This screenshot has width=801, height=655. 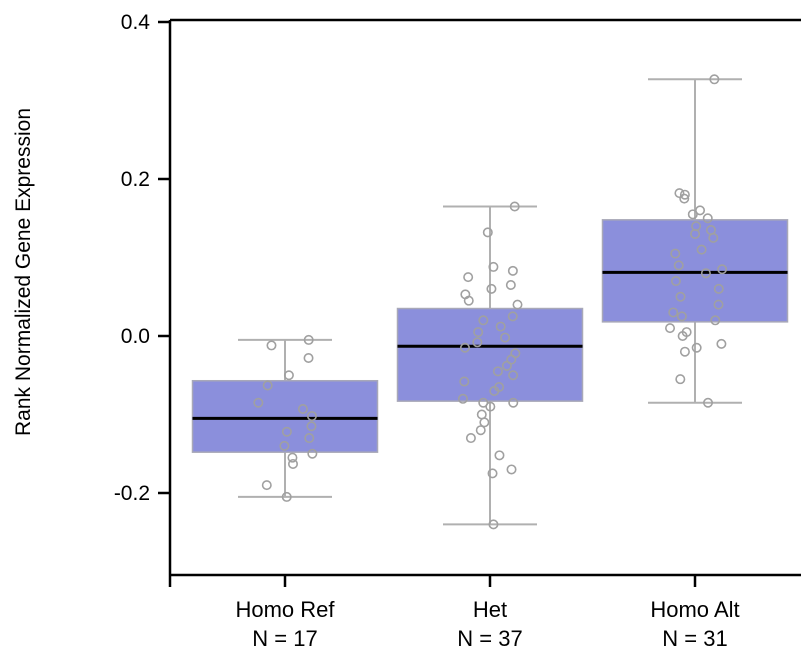 What do you see at coordinates (135, 336) in the screenshot?
I see `y-tick-label: 0.0` at bounding box center [135, 336].